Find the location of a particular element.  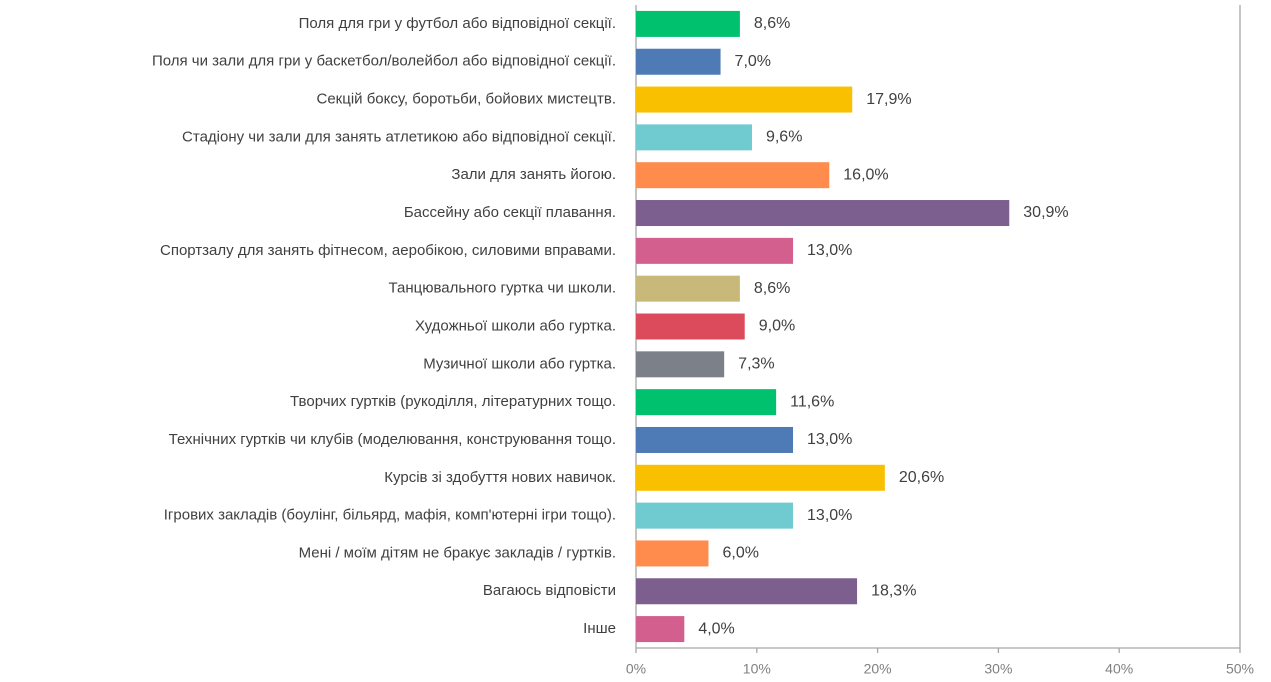

x-tick-label: 20% is located at coordinates (878, 669).